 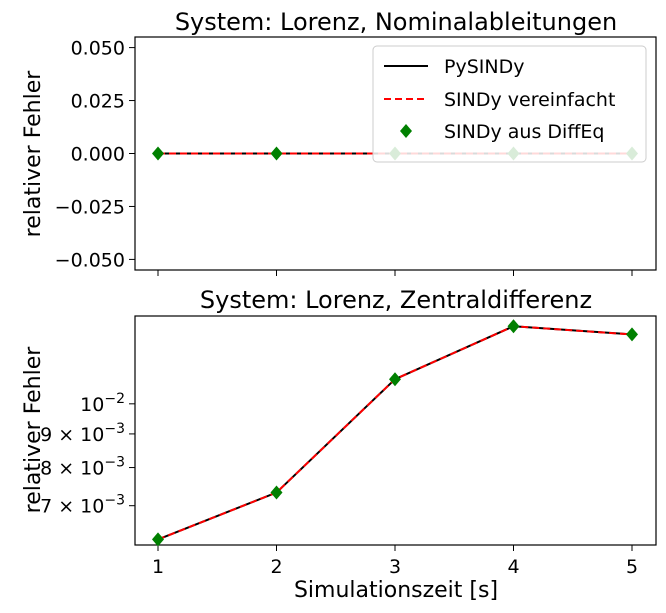 I want to click on legend-frame, so click(x=509, y=104).